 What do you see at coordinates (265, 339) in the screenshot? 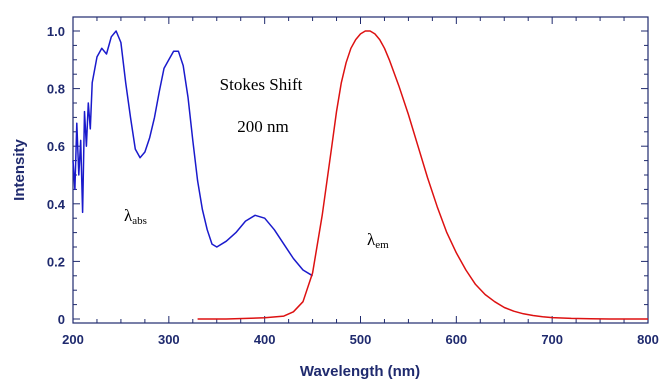
I see `x-tick-label: 400` at bounding box center [265, 339].